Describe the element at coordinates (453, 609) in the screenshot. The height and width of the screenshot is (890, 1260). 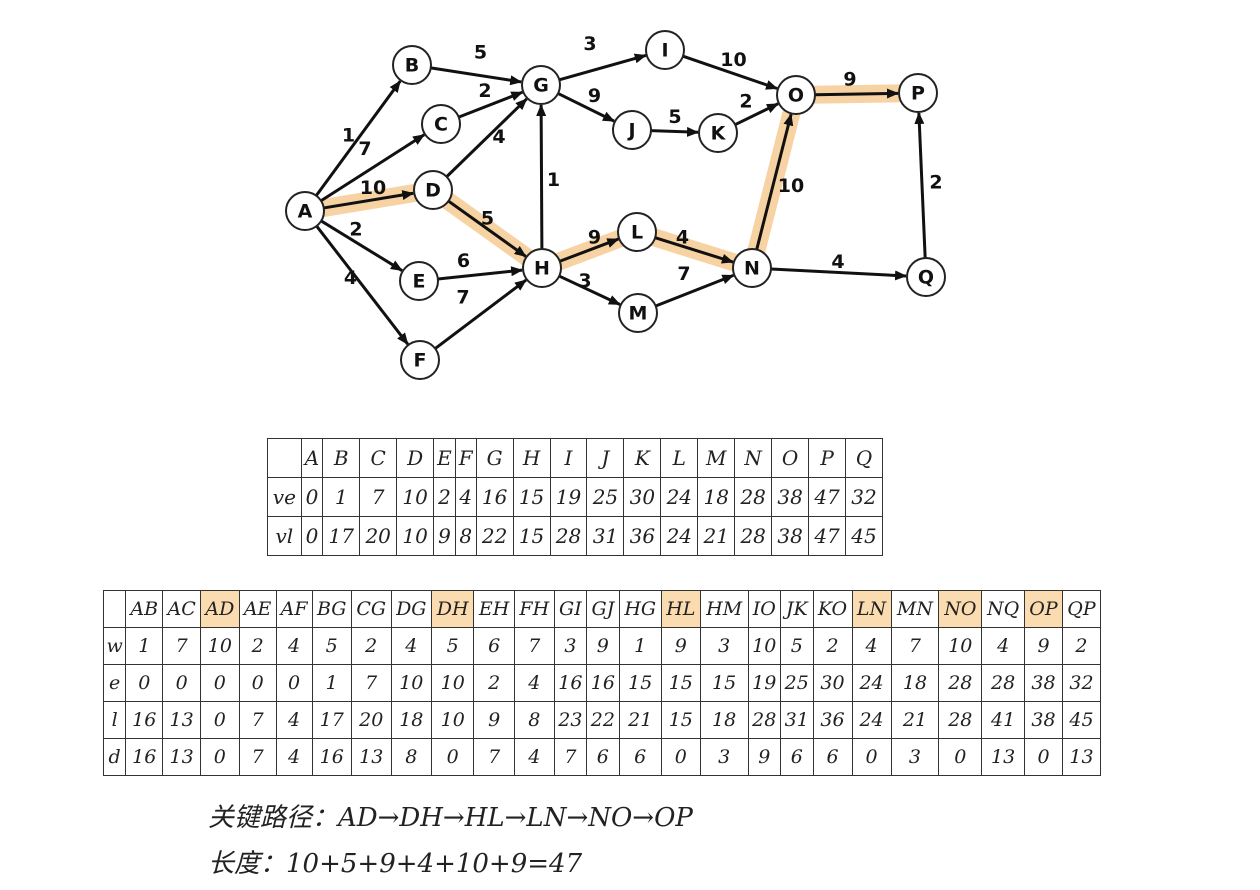
I see `column-header: DH` at that location.